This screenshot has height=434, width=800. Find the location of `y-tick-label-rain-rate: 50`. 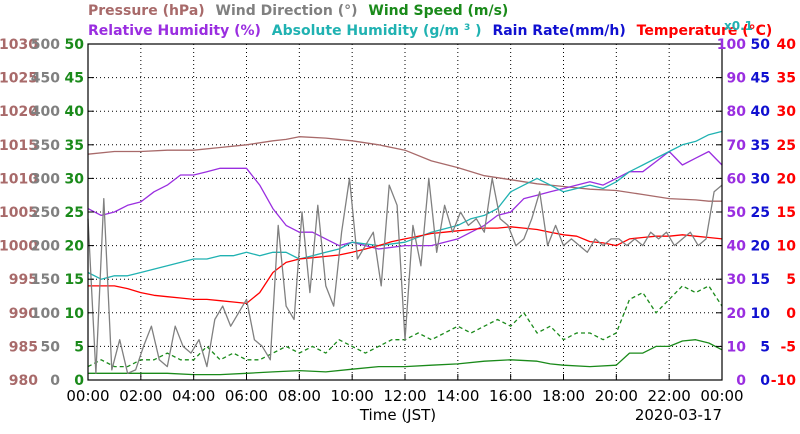

y-tick-label-rain-rate: 50 is located at coordinates (761, 45).